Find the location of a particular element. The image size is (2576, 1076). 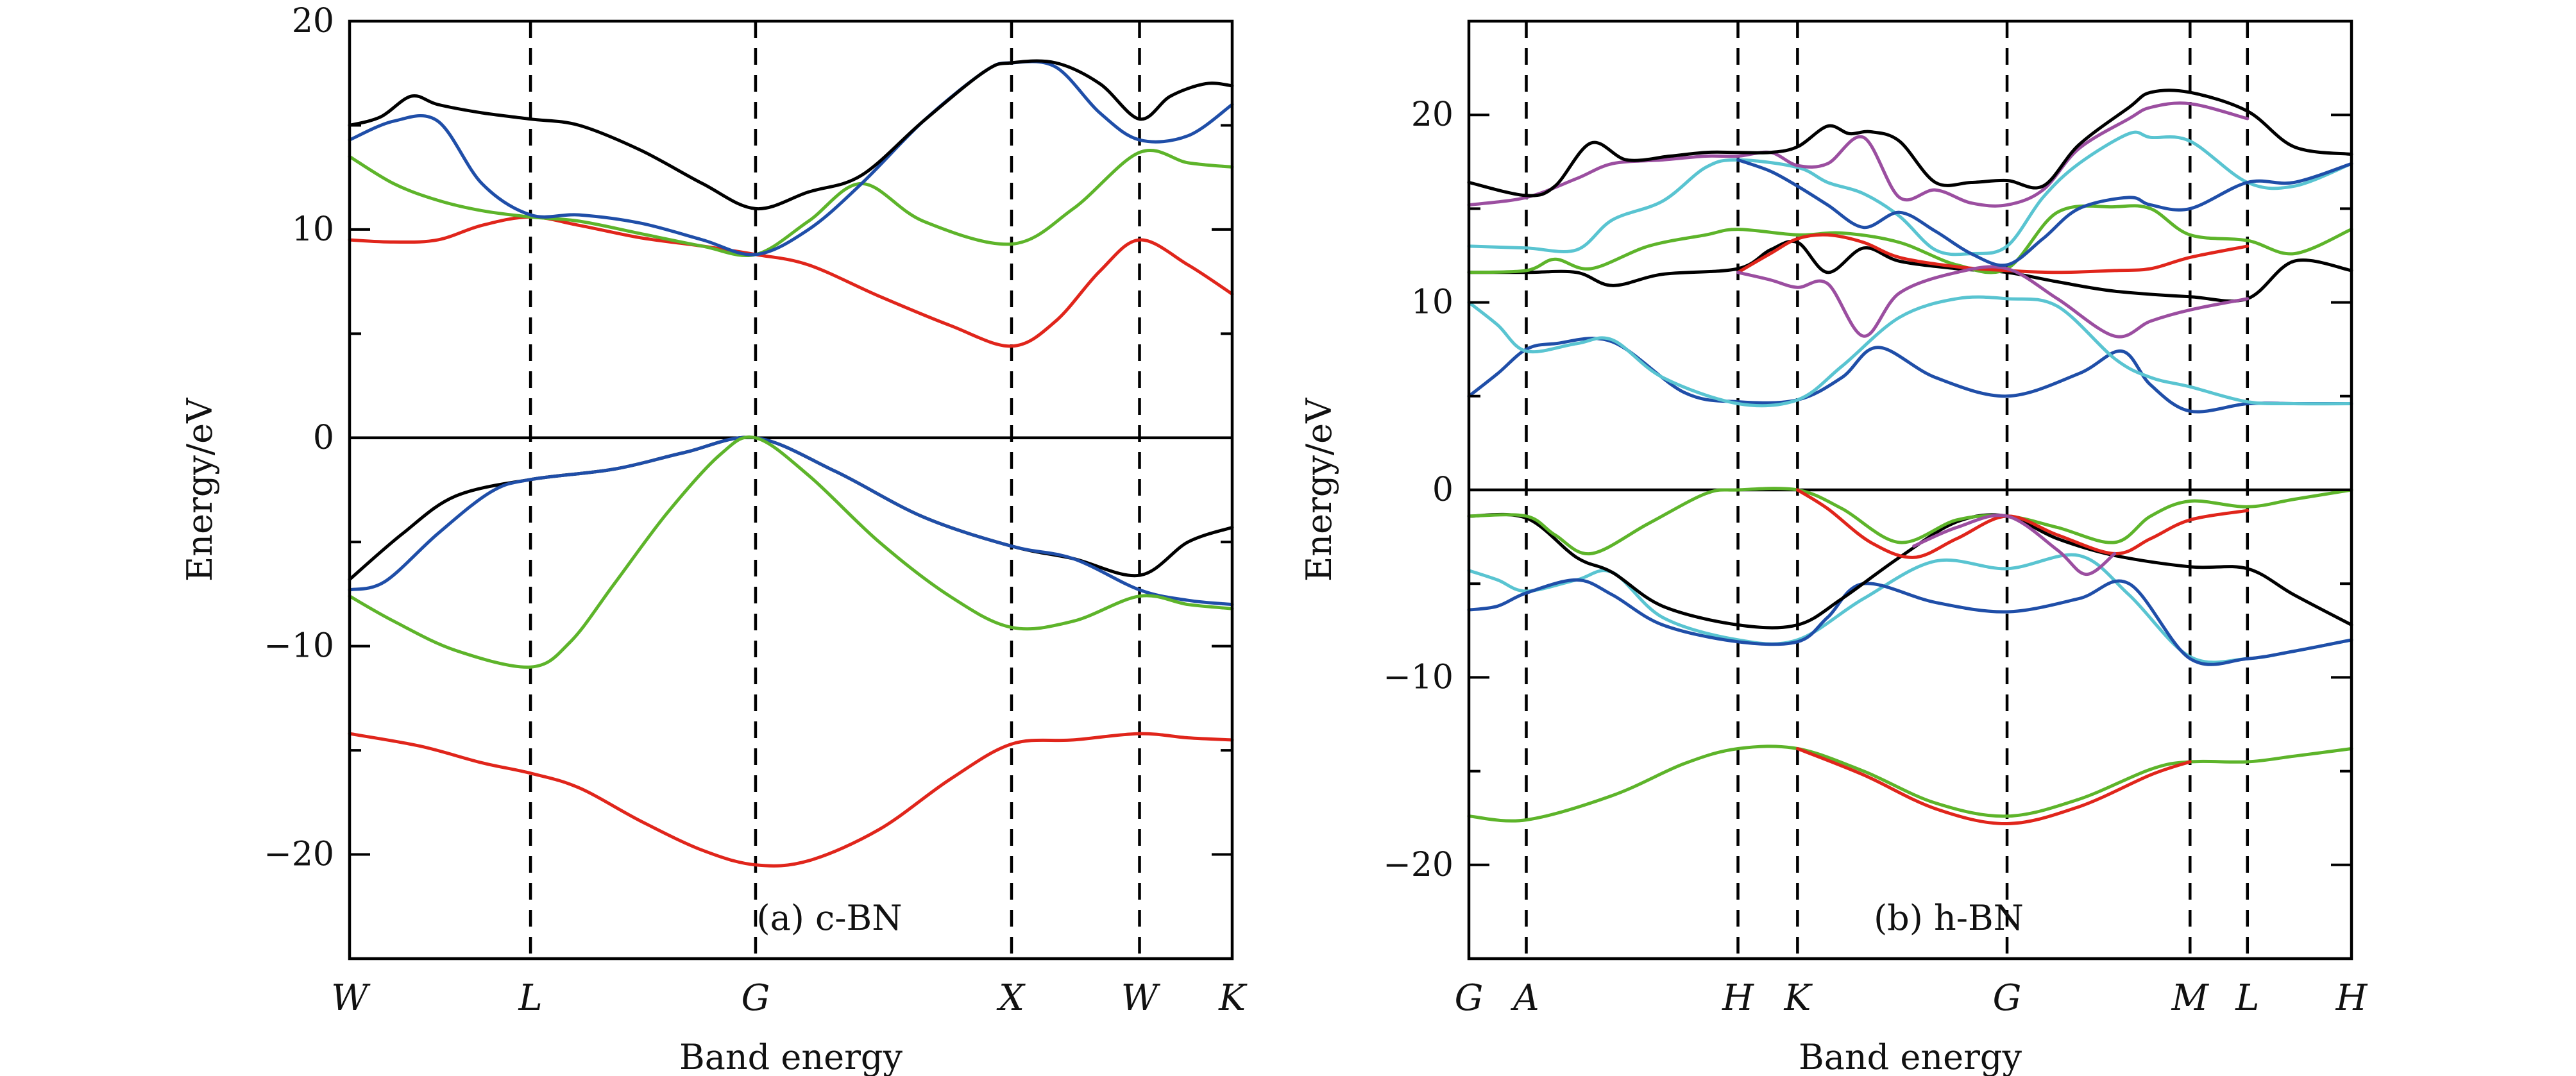

panel-2-band-cyan-valence is located at coordinates (1910, 608).